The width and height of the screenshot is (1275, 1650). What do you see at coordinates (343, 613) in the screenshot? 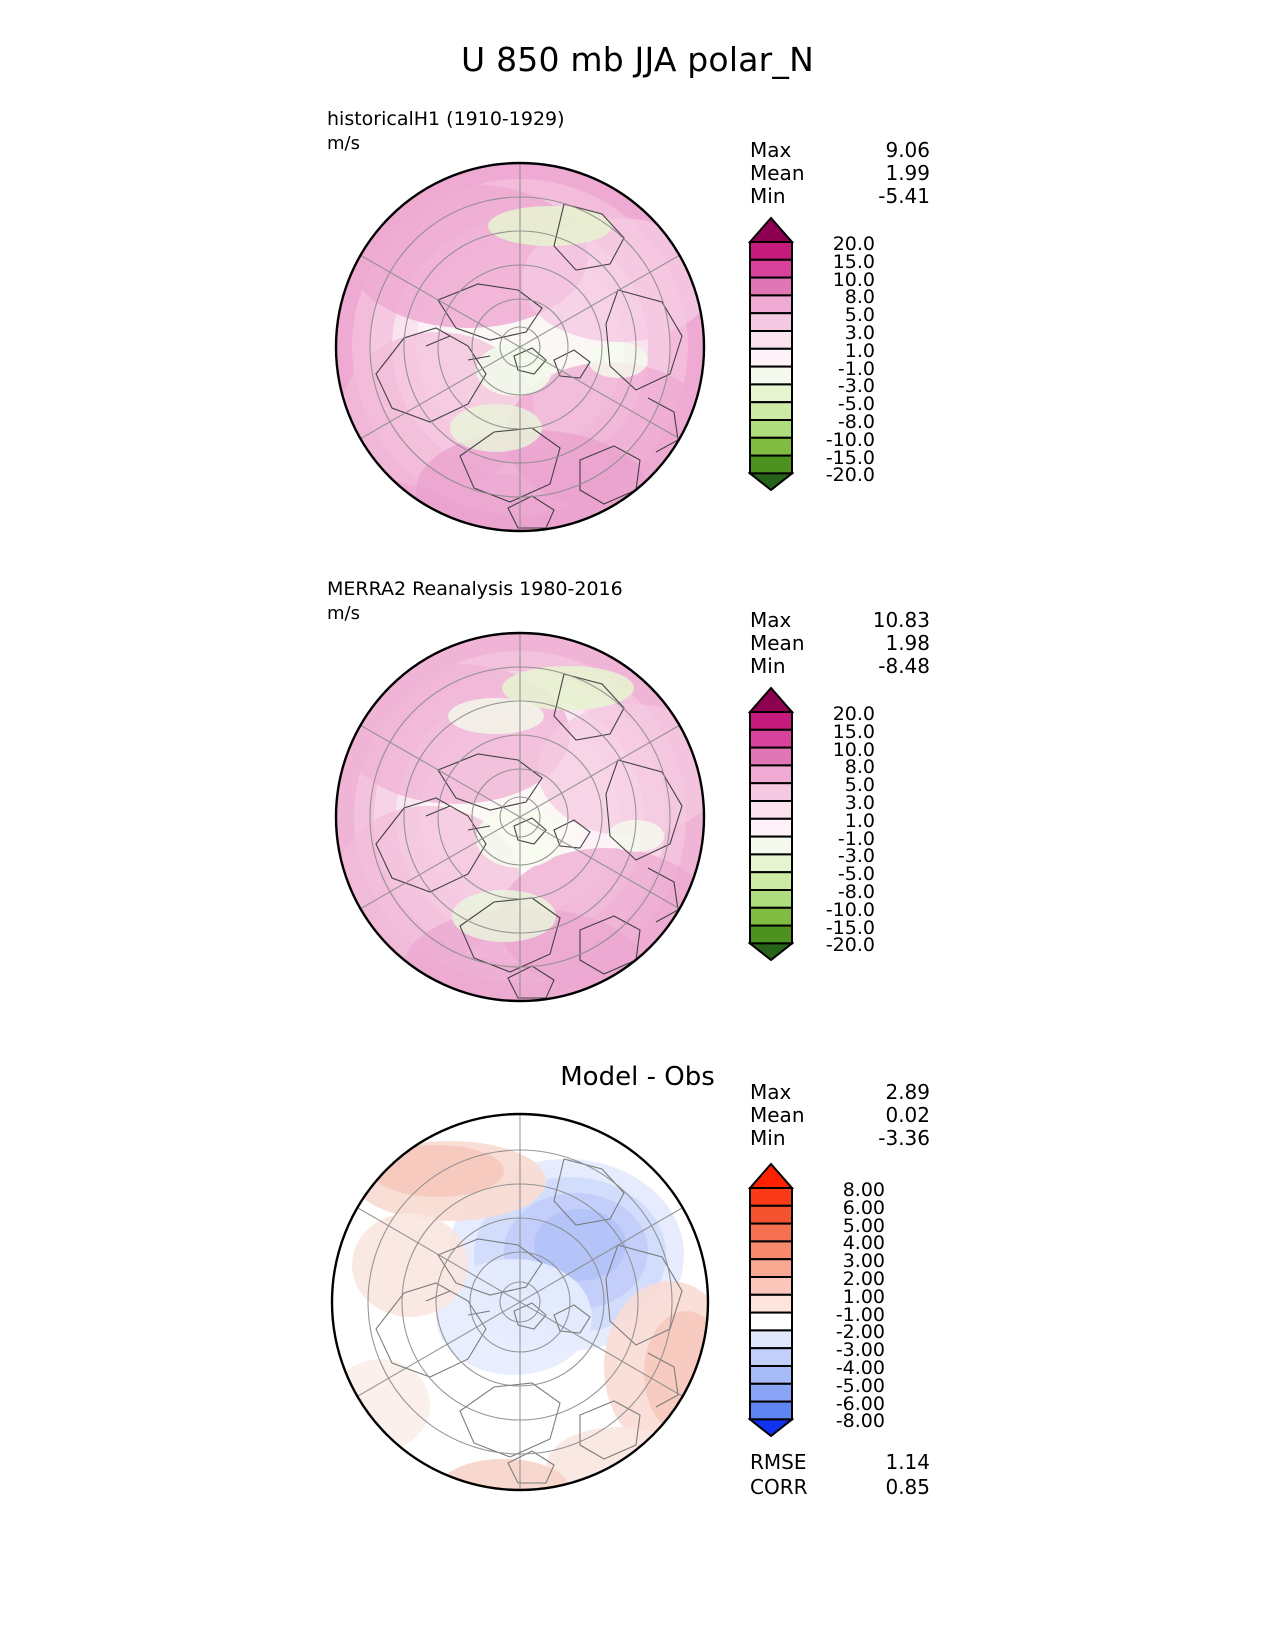
I see `panel-obs-units: m/s` at bounding box center [343, 613].